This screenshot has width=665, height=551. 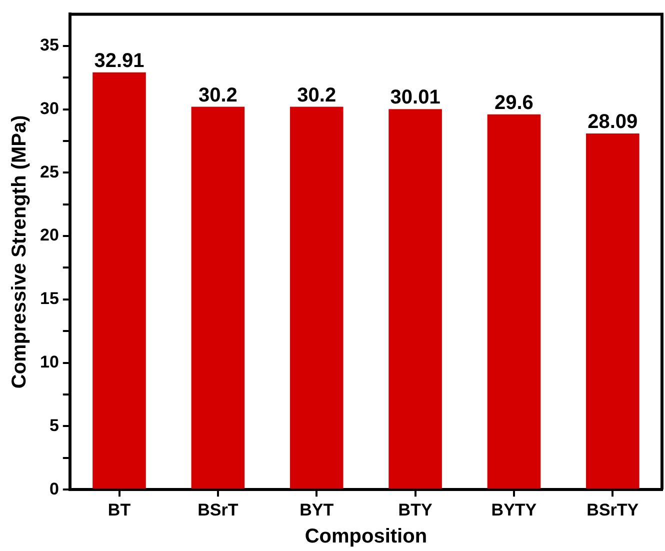 What do you see at coordinates (49, 298) in the screenshot?
I see `y-tick-label: 15` at bounding box center [49, 298].